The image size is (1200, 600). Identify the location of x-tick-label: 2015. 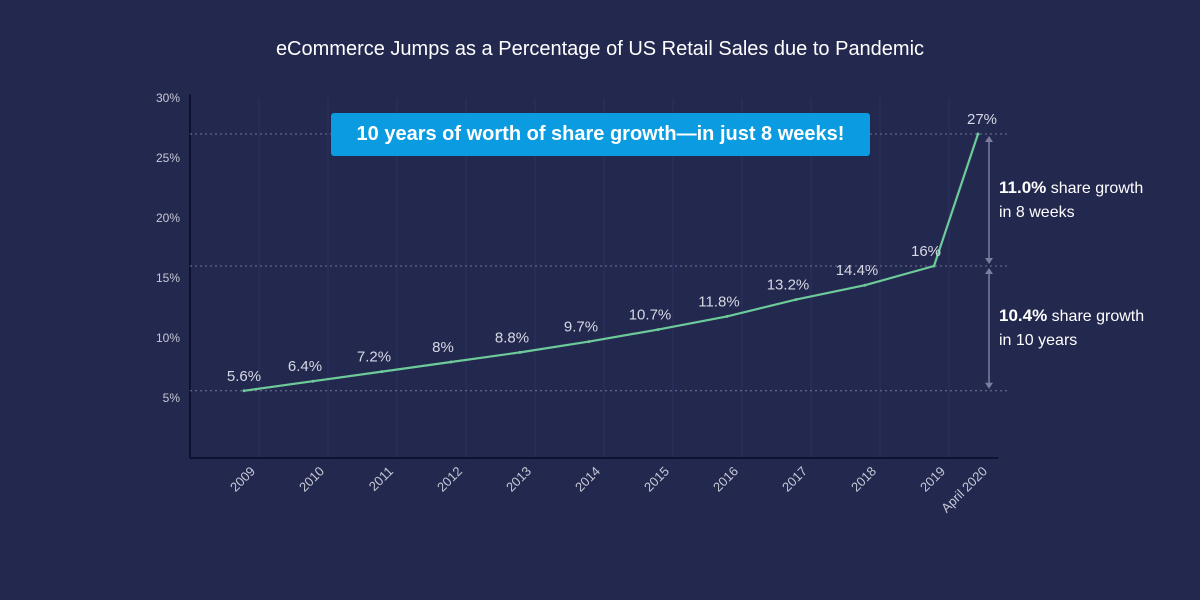
(656, 479).